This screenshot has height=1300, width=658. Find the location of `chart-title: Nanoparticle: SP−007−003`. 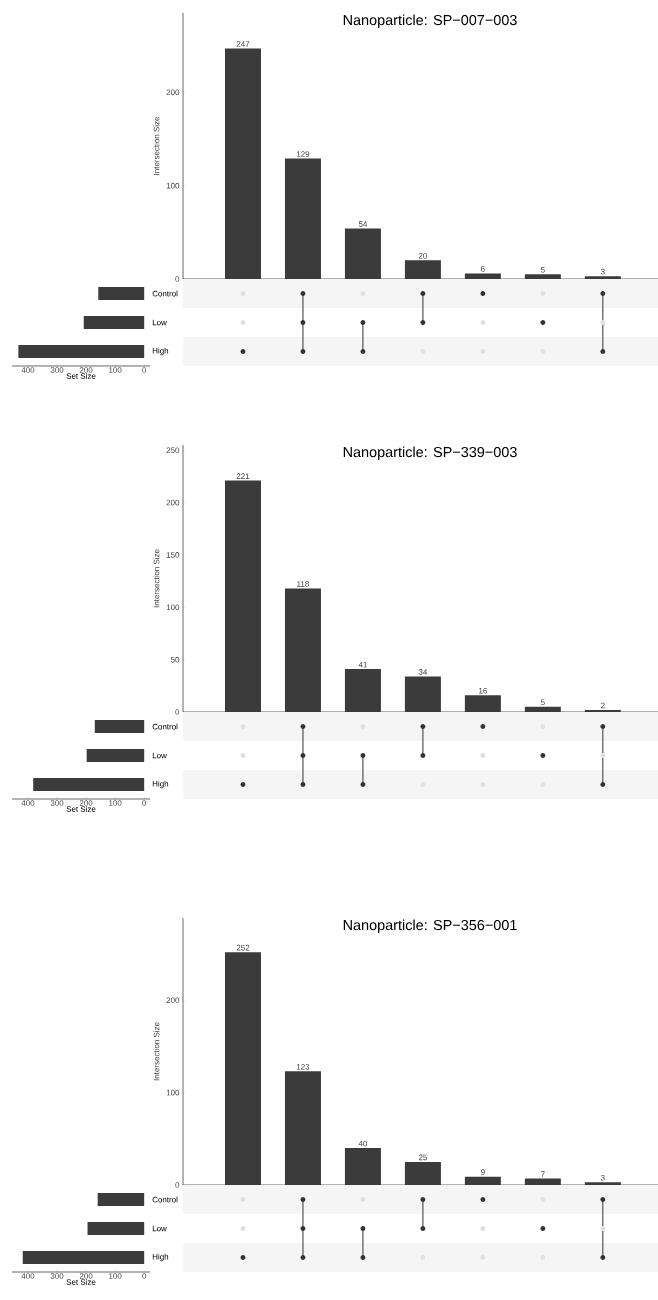

chart-title: Nanoparticle: SP−007−003 is located at coordinates (430, 21).